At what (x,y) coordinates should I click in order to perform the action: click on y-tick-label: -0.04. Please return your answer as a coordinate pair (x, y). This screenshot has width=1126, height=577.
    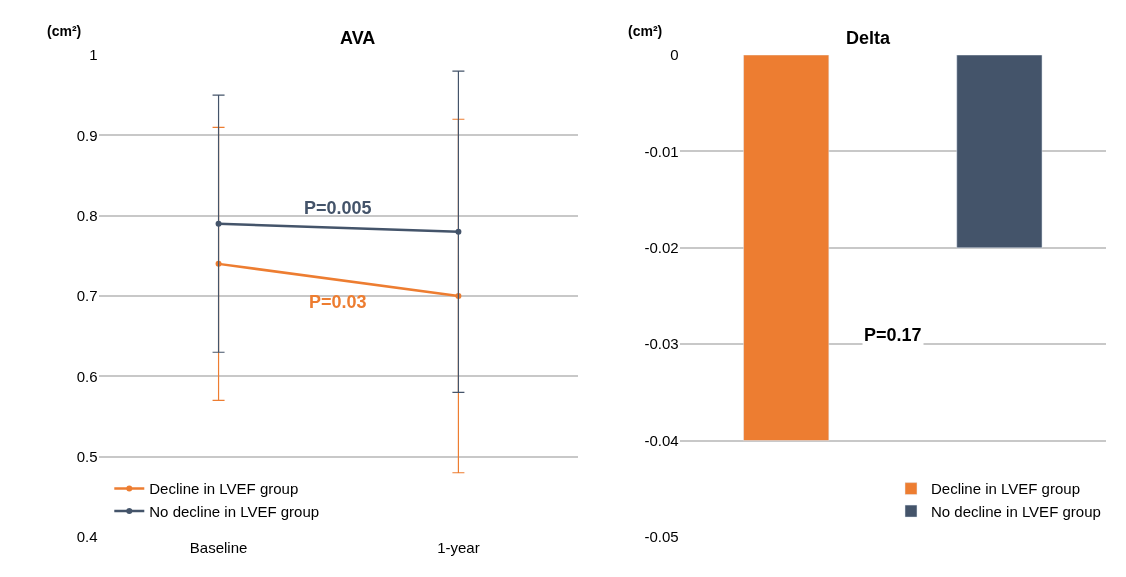
    Looking at the image, I should click on (661, 440).